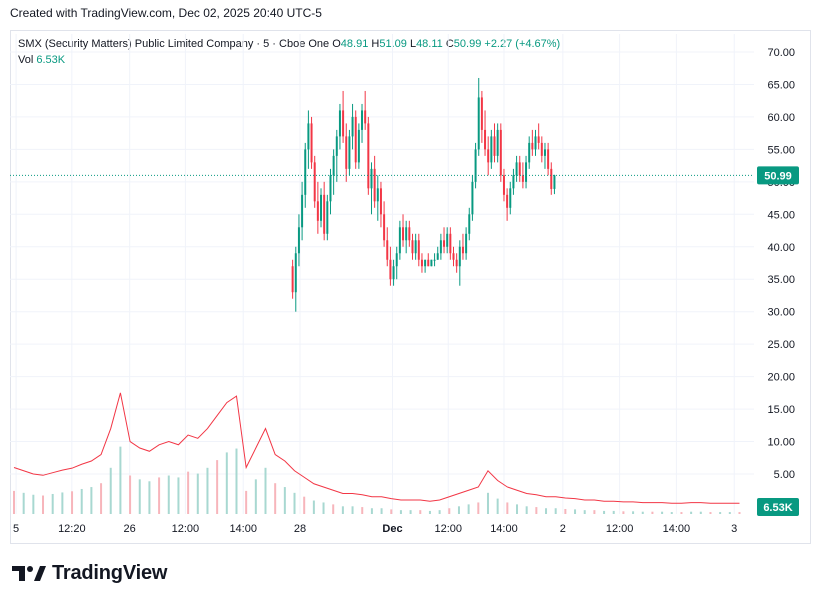  What do you see at coordinates (413, 44) in the screenshot?
I see `low-label: L` at bounding box center [413, 44].